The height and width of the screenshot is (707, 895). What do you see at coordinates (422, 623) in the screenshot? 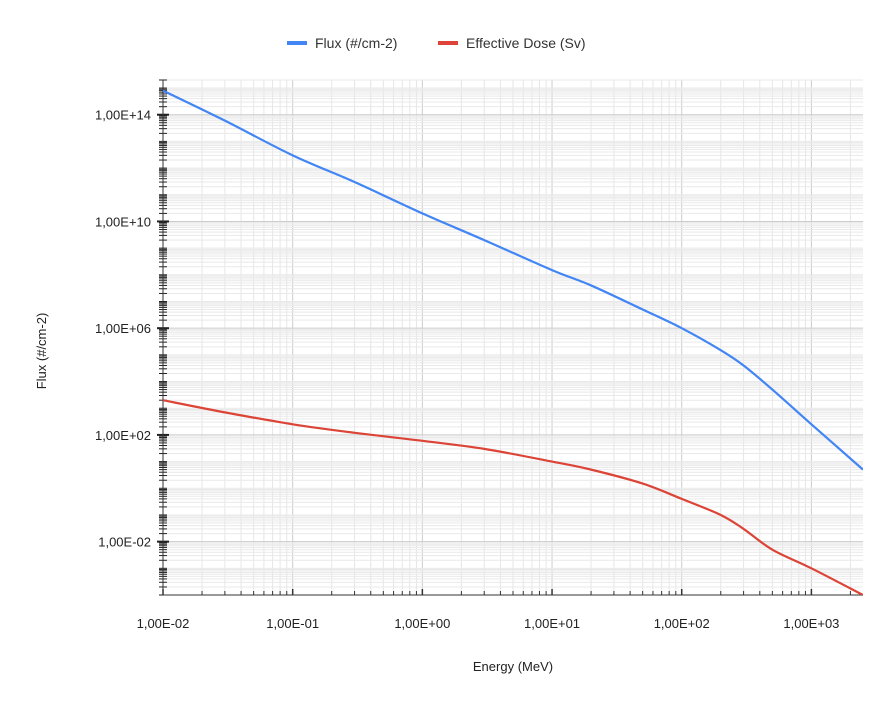
I see `x-tick-label: 1,00E+00` at bounding box center [422, 623].